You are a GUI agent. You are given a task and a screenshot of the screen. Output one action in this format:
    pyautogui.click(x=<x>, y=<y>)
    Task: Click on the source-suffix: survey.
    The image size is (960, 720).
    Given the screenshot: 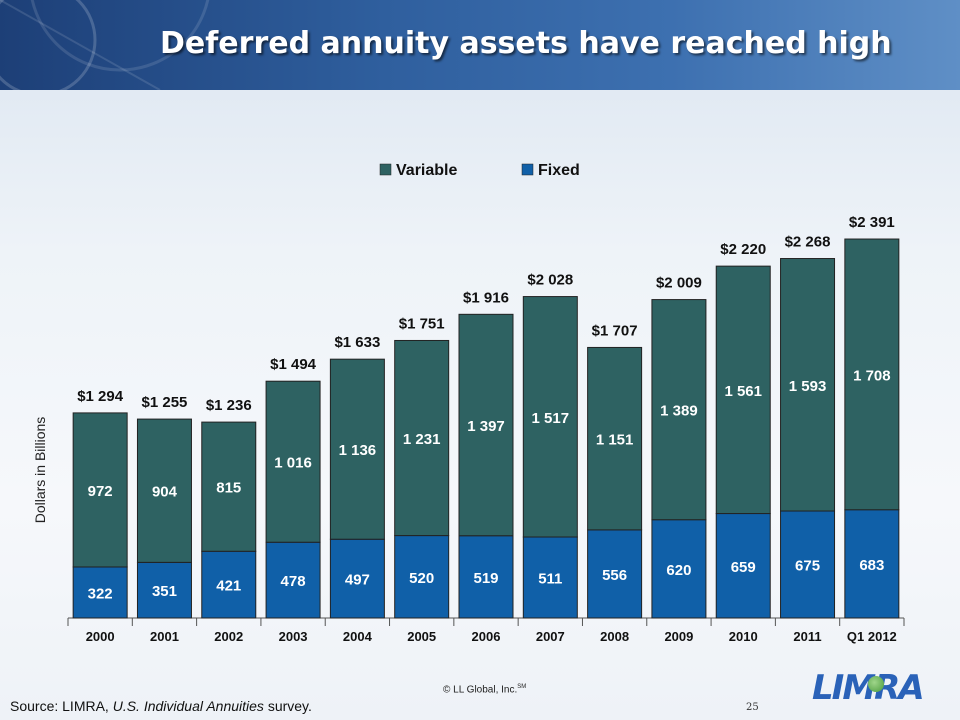 What is the action you would take?
    pyautogui.click(x=287, y=706)
    